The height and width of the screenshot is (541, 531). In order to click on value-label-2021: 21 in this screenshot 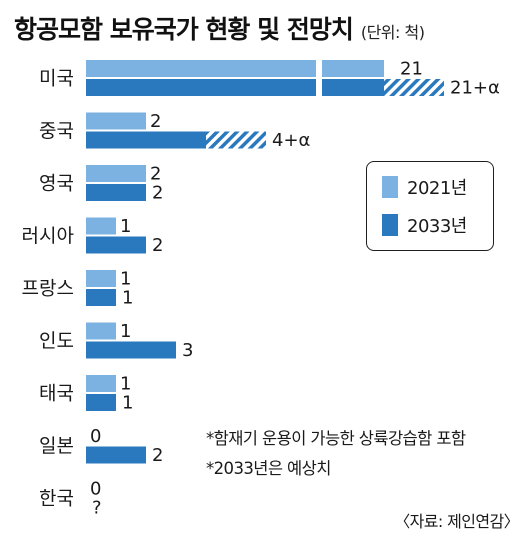, I will do `click(411, 69)`.